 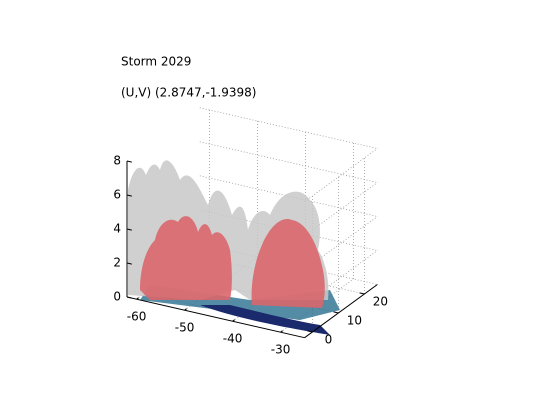 I want to click on x-axis, so click(x=215, y=317).